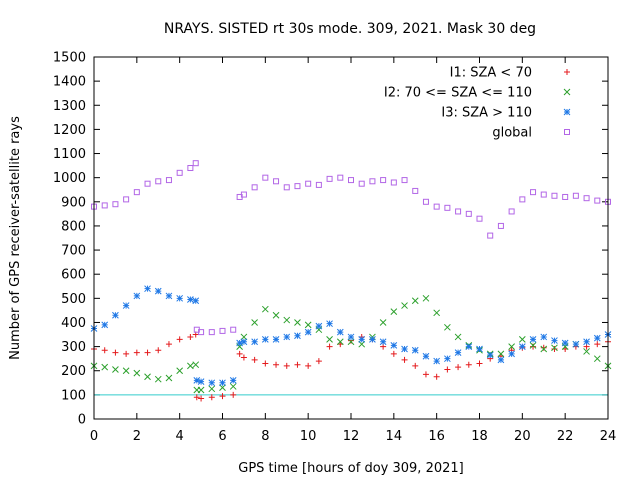  Describe the element at coordinates (69, 130) in the screenshot. I see `y-tick-label: 1200` at that location.